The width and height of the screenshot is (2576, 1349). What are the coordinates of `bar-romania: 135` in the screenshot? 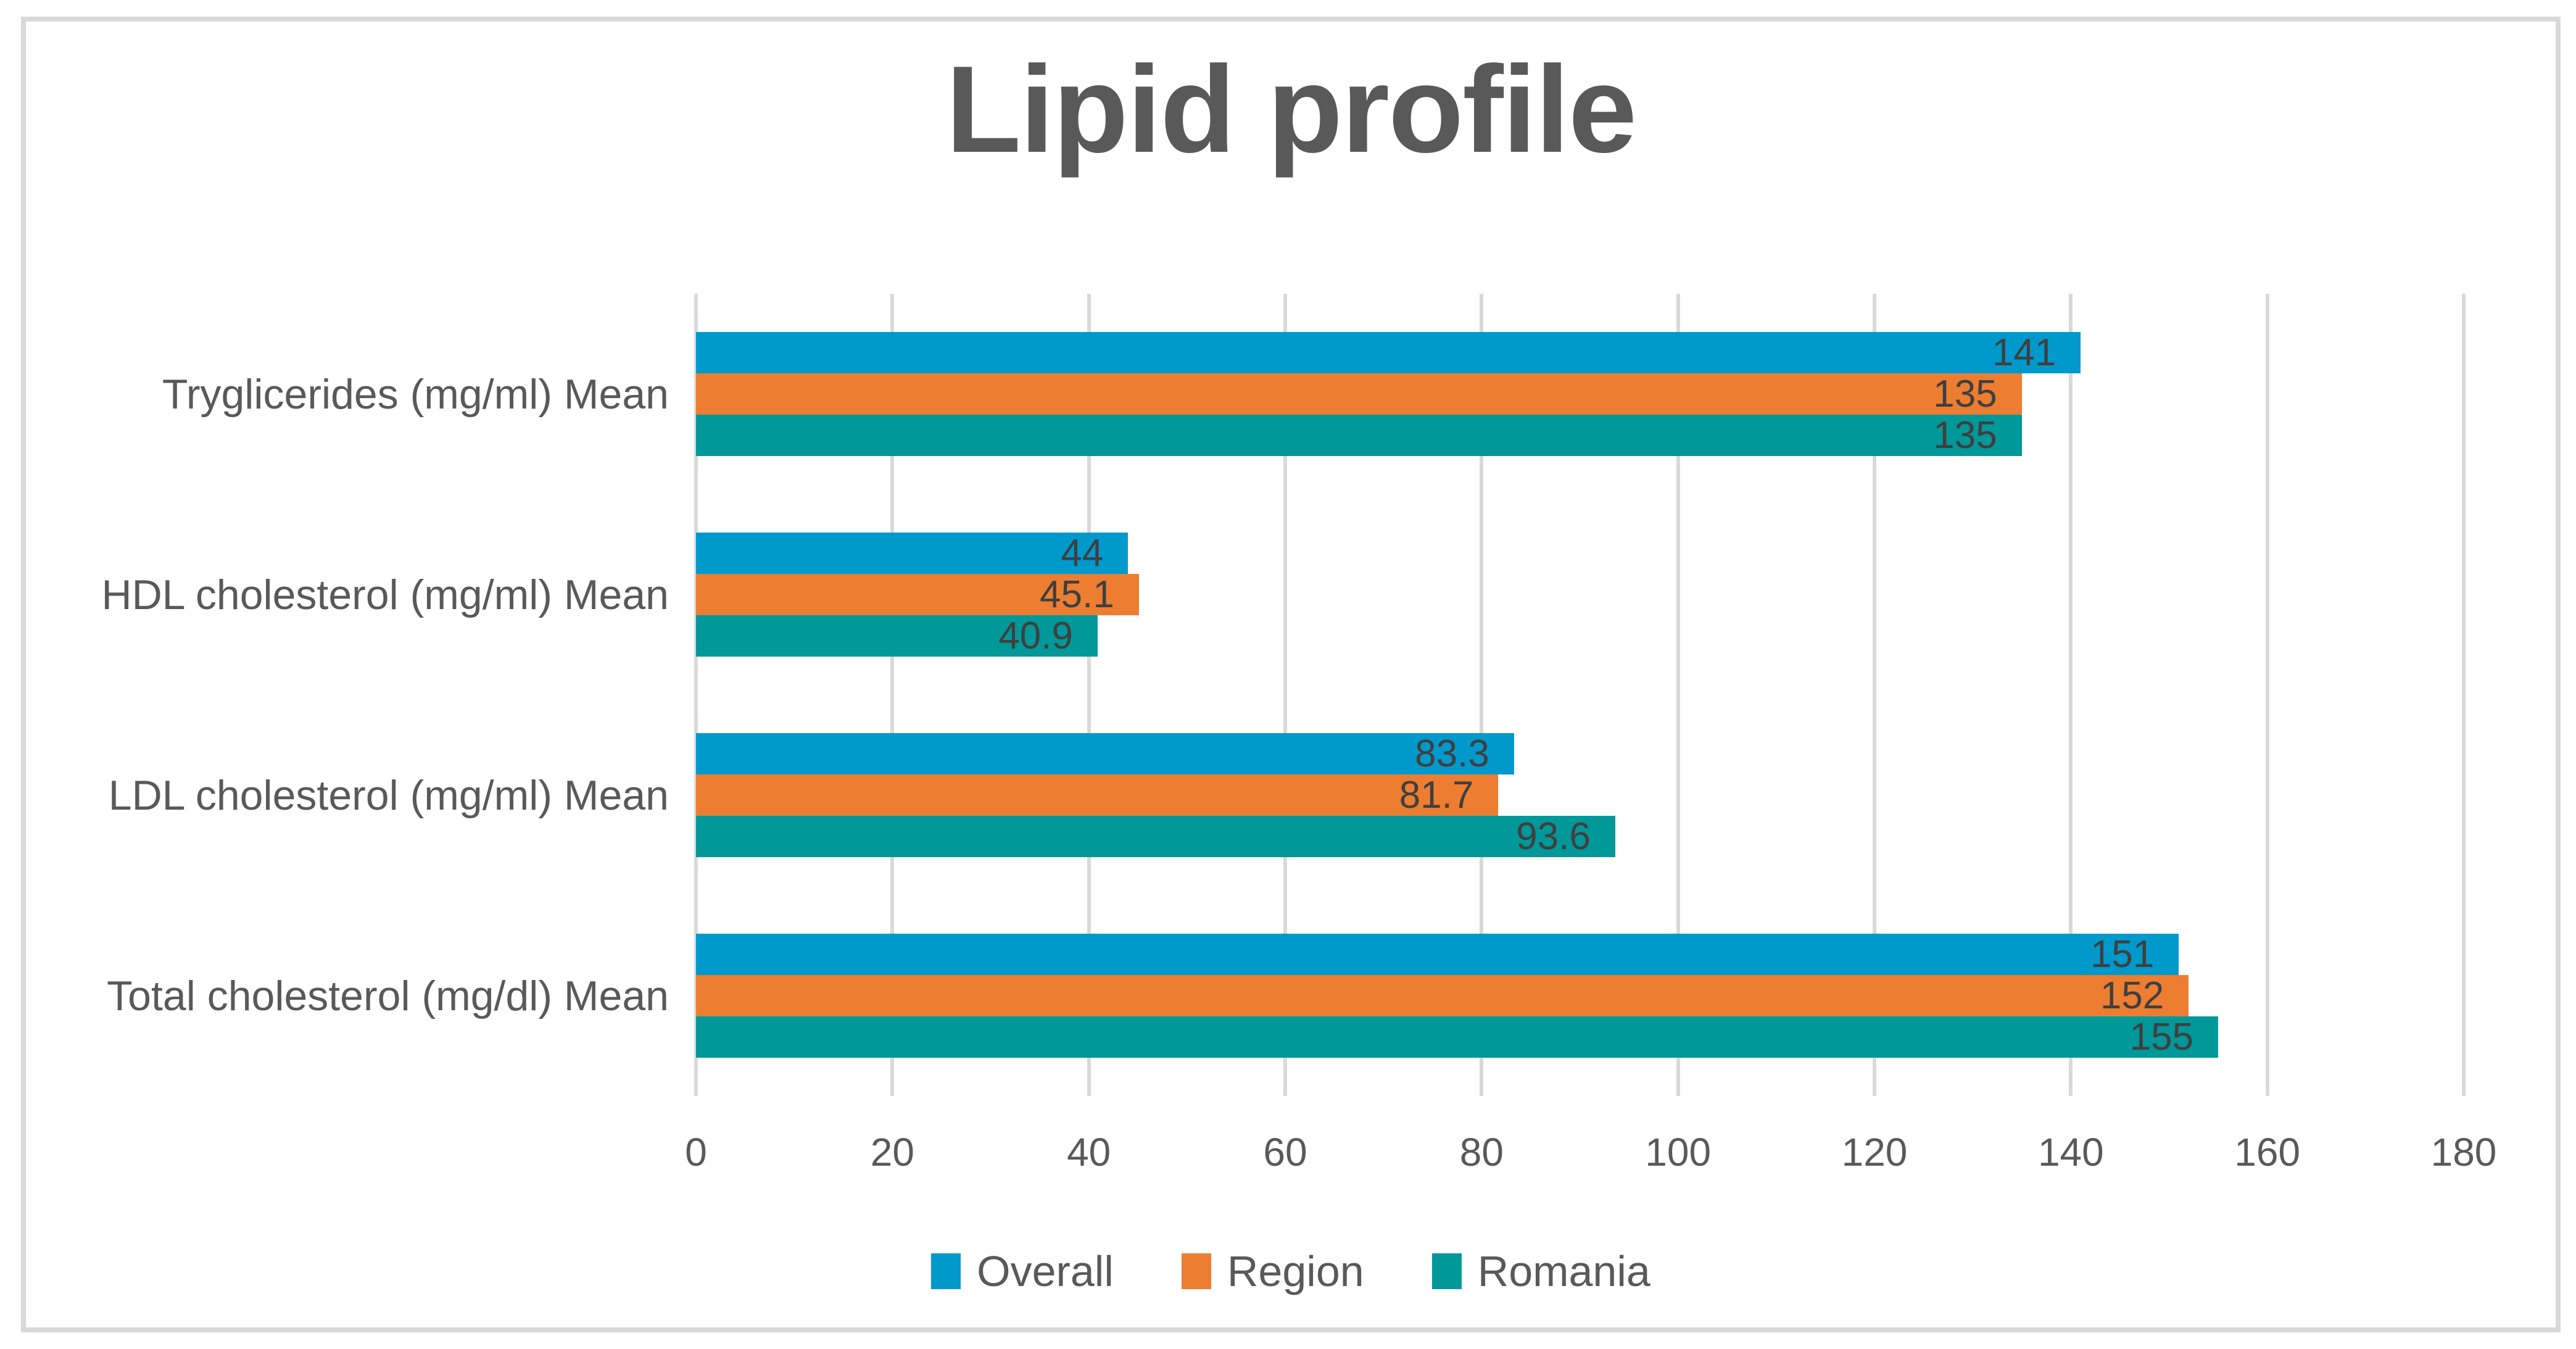 It's located at (1359, 435).